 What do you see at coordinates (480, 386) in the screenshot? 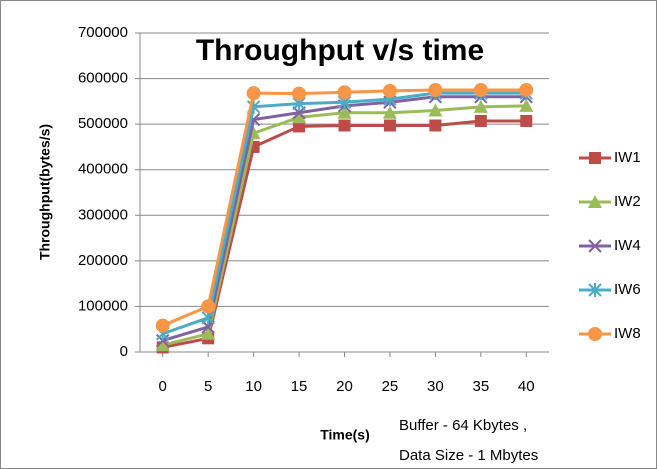
I see `x-tick-label: 35` at bounding box center [480, 386].